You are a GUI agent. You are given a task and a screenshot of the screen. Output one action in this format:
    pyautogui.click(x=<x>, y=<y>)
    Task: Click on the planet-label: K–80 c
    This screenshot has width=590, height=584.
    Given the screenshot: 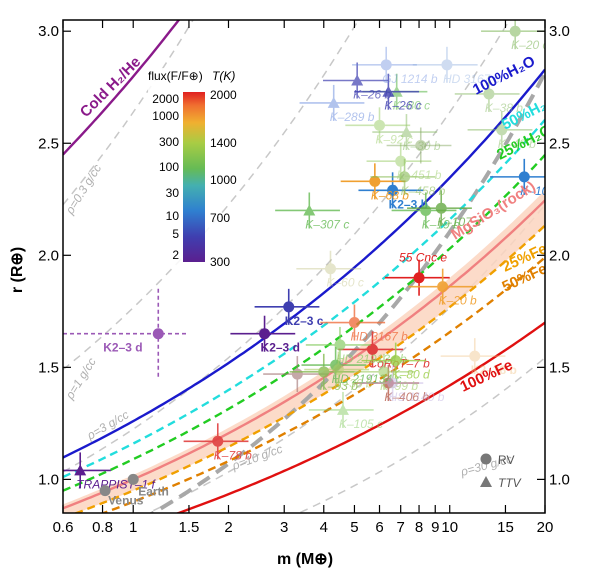 What is the action you would take?
    pyautogui.click(x=411, y=106)
    